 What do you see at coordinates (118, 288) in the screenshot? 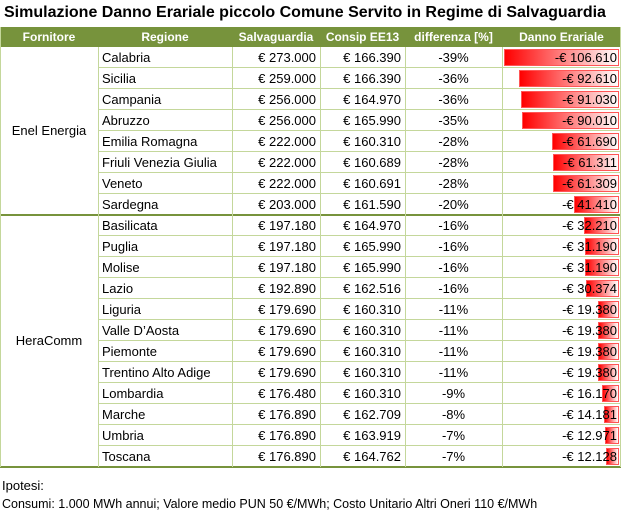
I see `region: Lazio` at bounding box center [118, 288].